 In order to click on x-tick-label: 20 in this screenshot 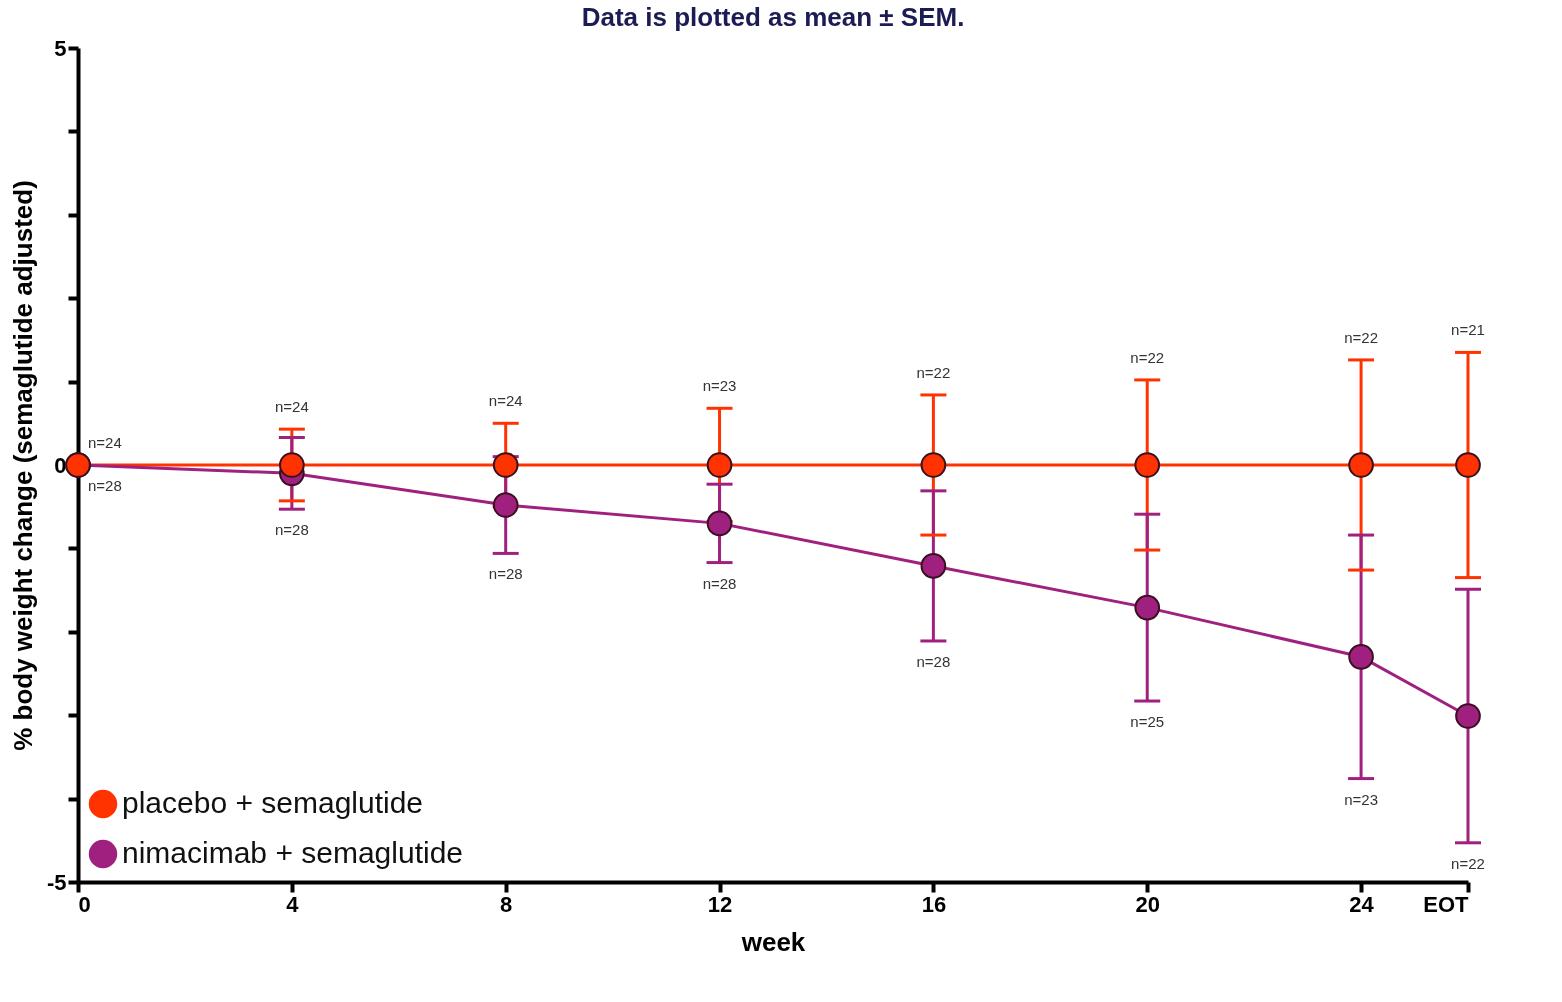, I will do `click(1147, 904)`.